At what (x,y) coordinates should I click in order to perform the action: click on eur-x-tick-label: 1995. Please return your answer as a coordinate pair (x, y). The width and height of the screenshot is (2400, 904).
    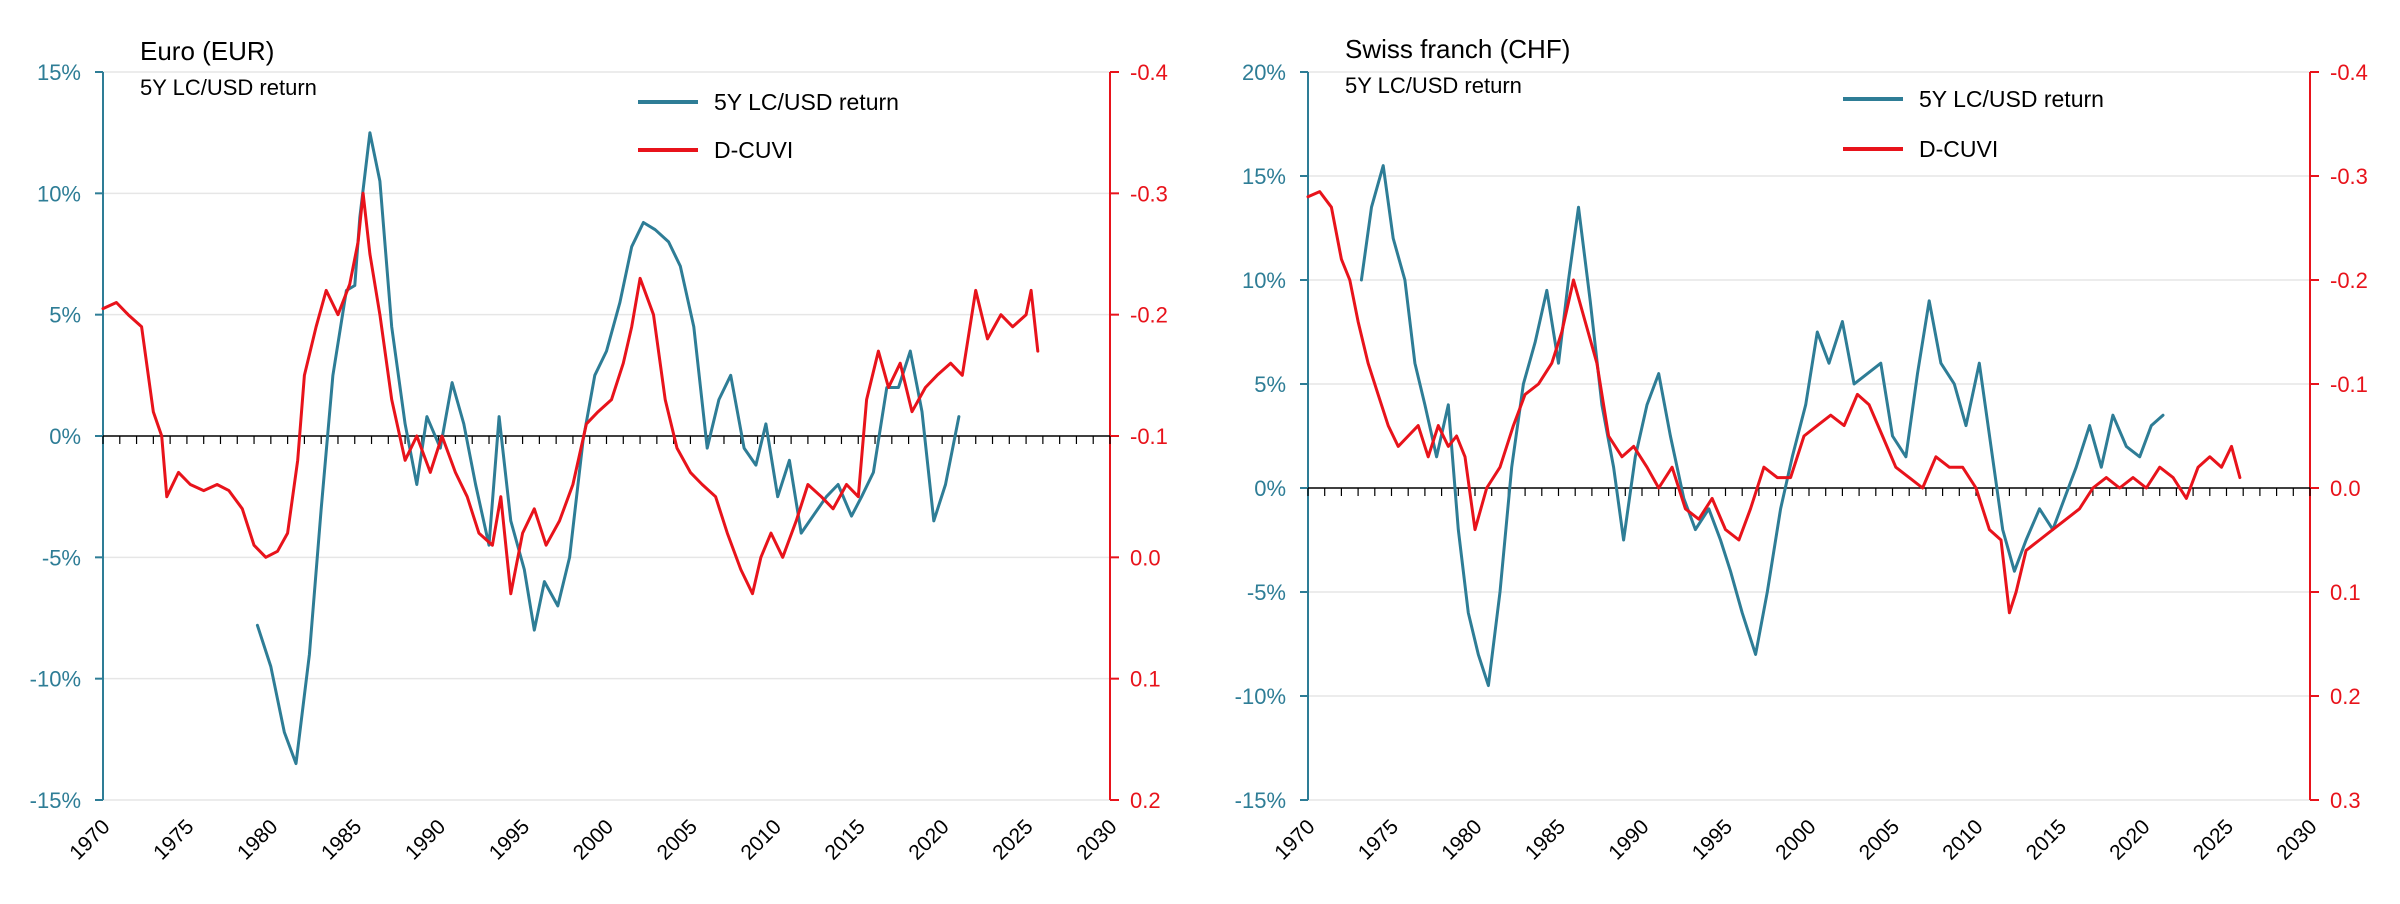
    Looking at the image, I should click on (509, 839).